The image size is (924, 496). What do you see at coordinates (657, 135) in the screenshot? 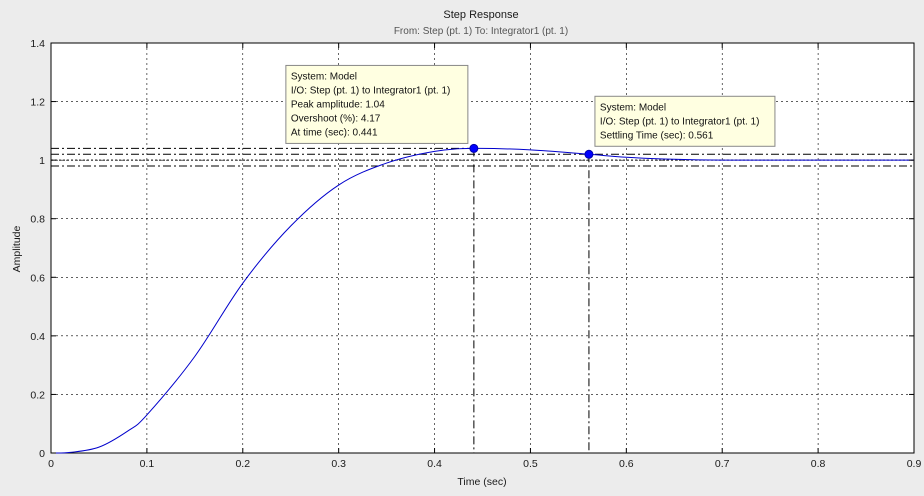
I see `data-tip-line: Settling Time (sec): 0.561` at bounding box center [657, 135].